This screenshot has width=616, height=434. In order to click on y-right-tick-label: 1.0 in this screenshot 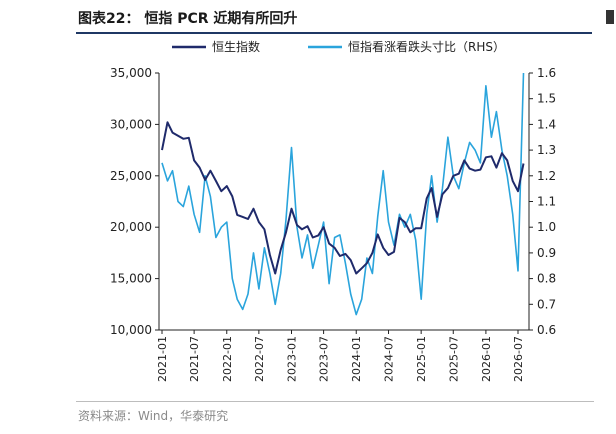, I will do `click(546, 227)`.